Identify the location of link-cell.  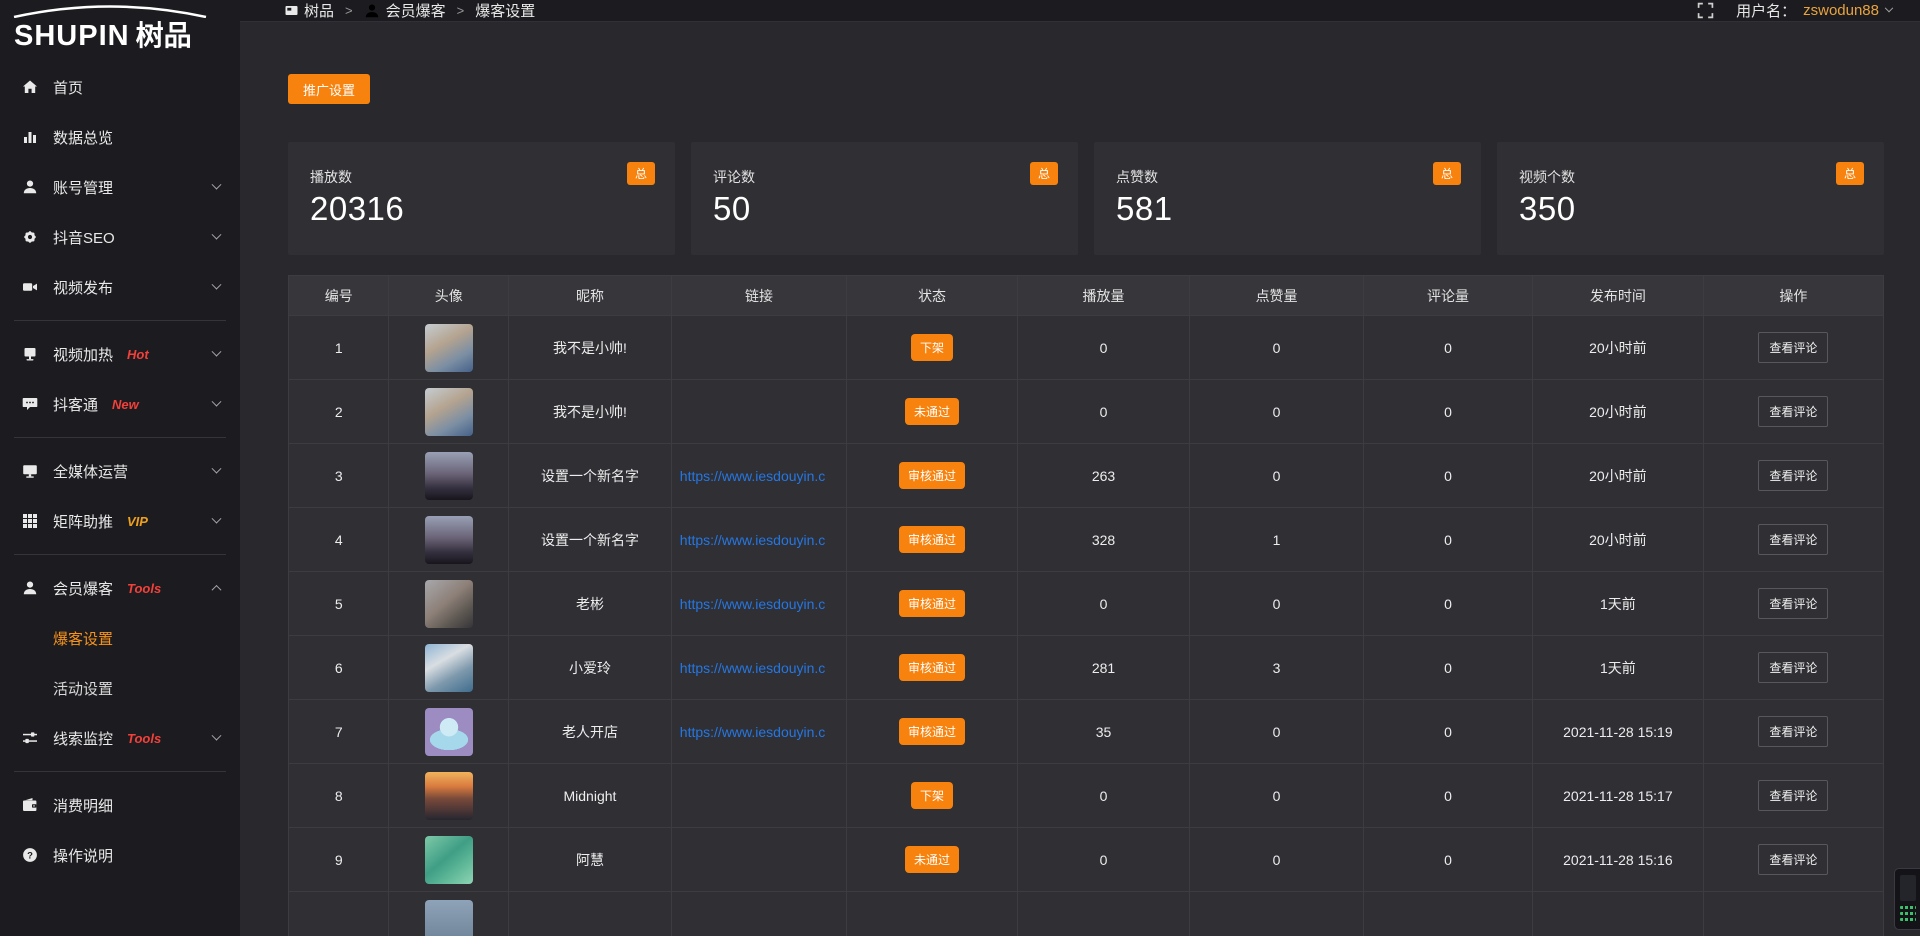
(759, 347).